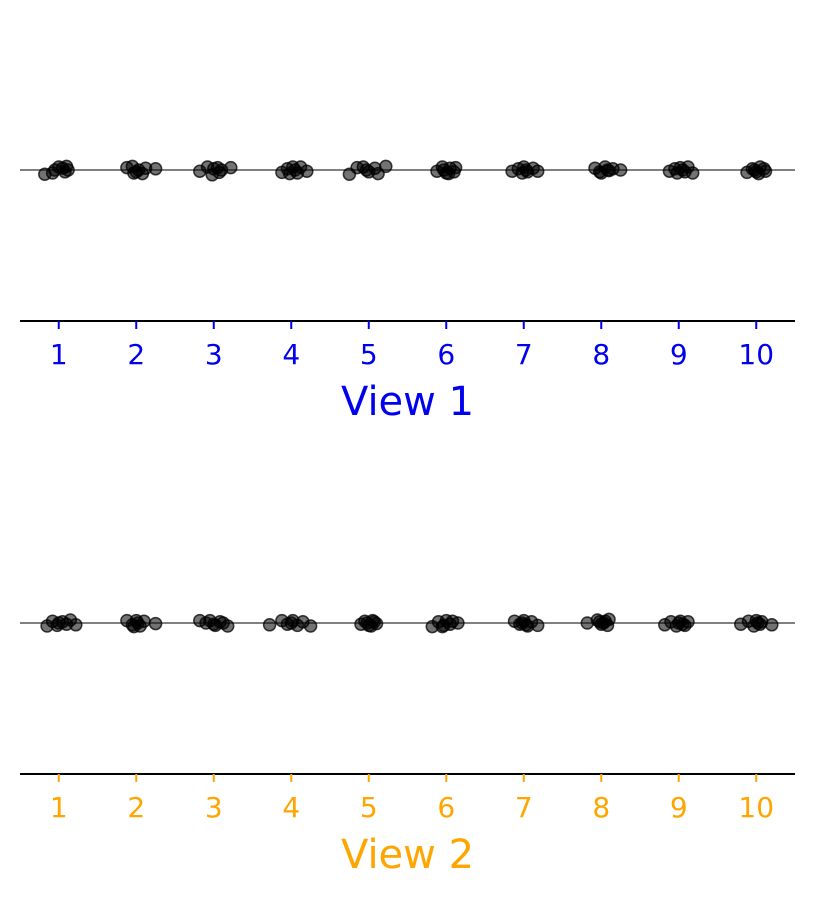 This screenshot has height=900, width=814. What do you see at coordinates (407, 855) in the screenshot?
I see `view-2-xlabel: View 2` at bounding box center [407, 855].